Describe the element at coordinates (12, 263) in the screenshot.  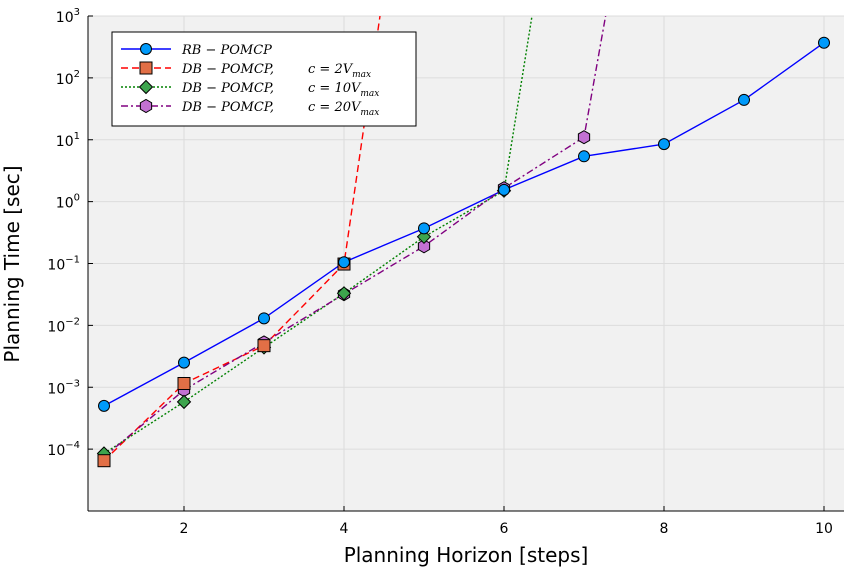
I see `y-axis-title: Planning Time [sec]` at that location.